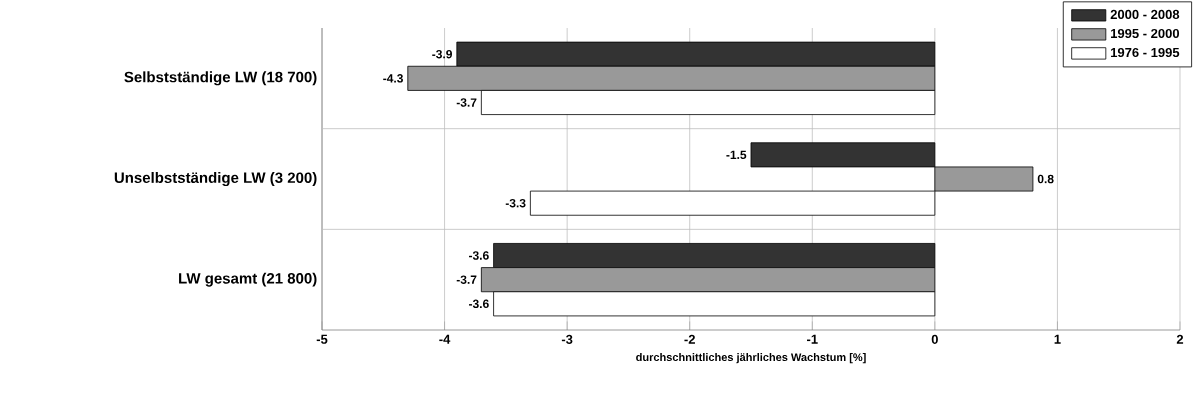 This screenshot has width=1194, height=420. Describe the element at coordinates (1180, 339) in the screenshot. I see `x-tick-label: 2` at that location.